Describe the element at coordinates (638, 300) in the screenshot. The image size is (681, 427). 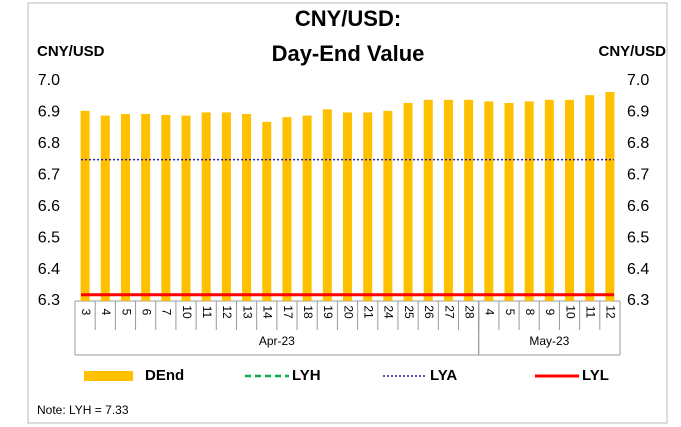
I see `y2-tick-label: 6.3` at that location.